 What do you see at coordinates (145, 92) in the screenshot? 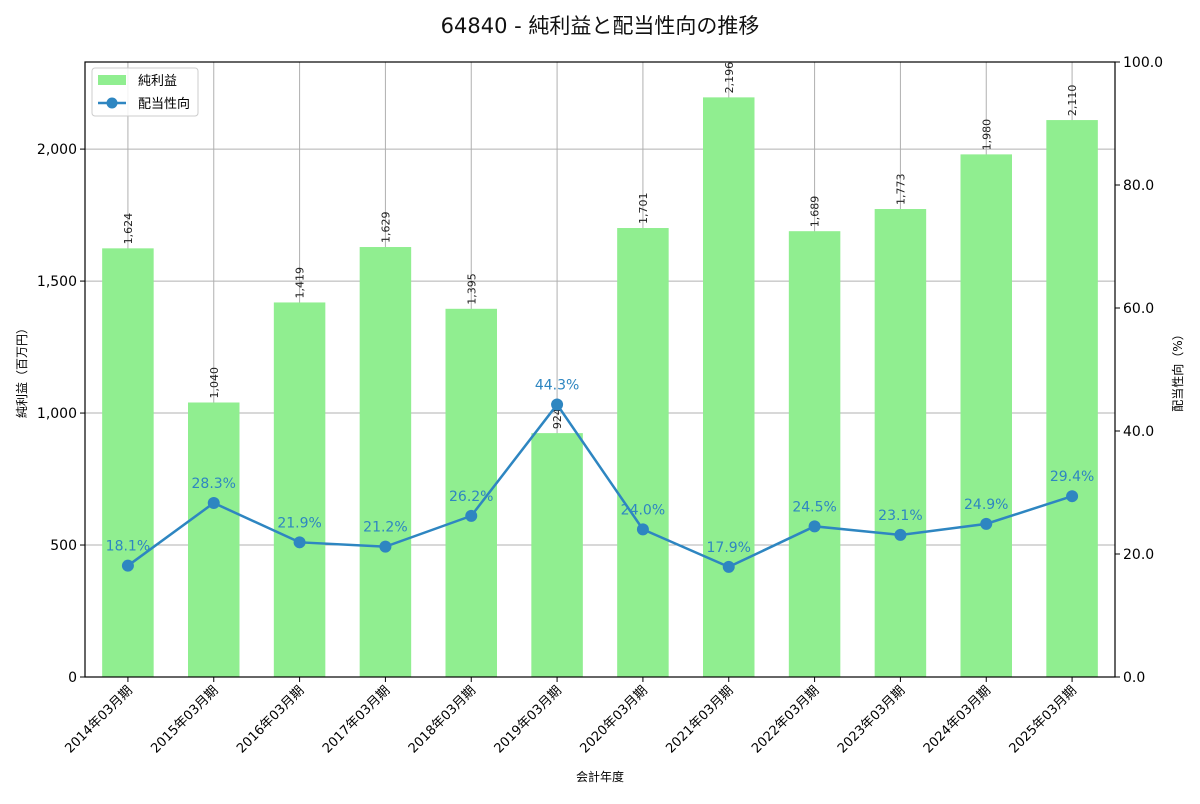
I see `legend: 純利益 配当性向` at bounding box center [145, 92].